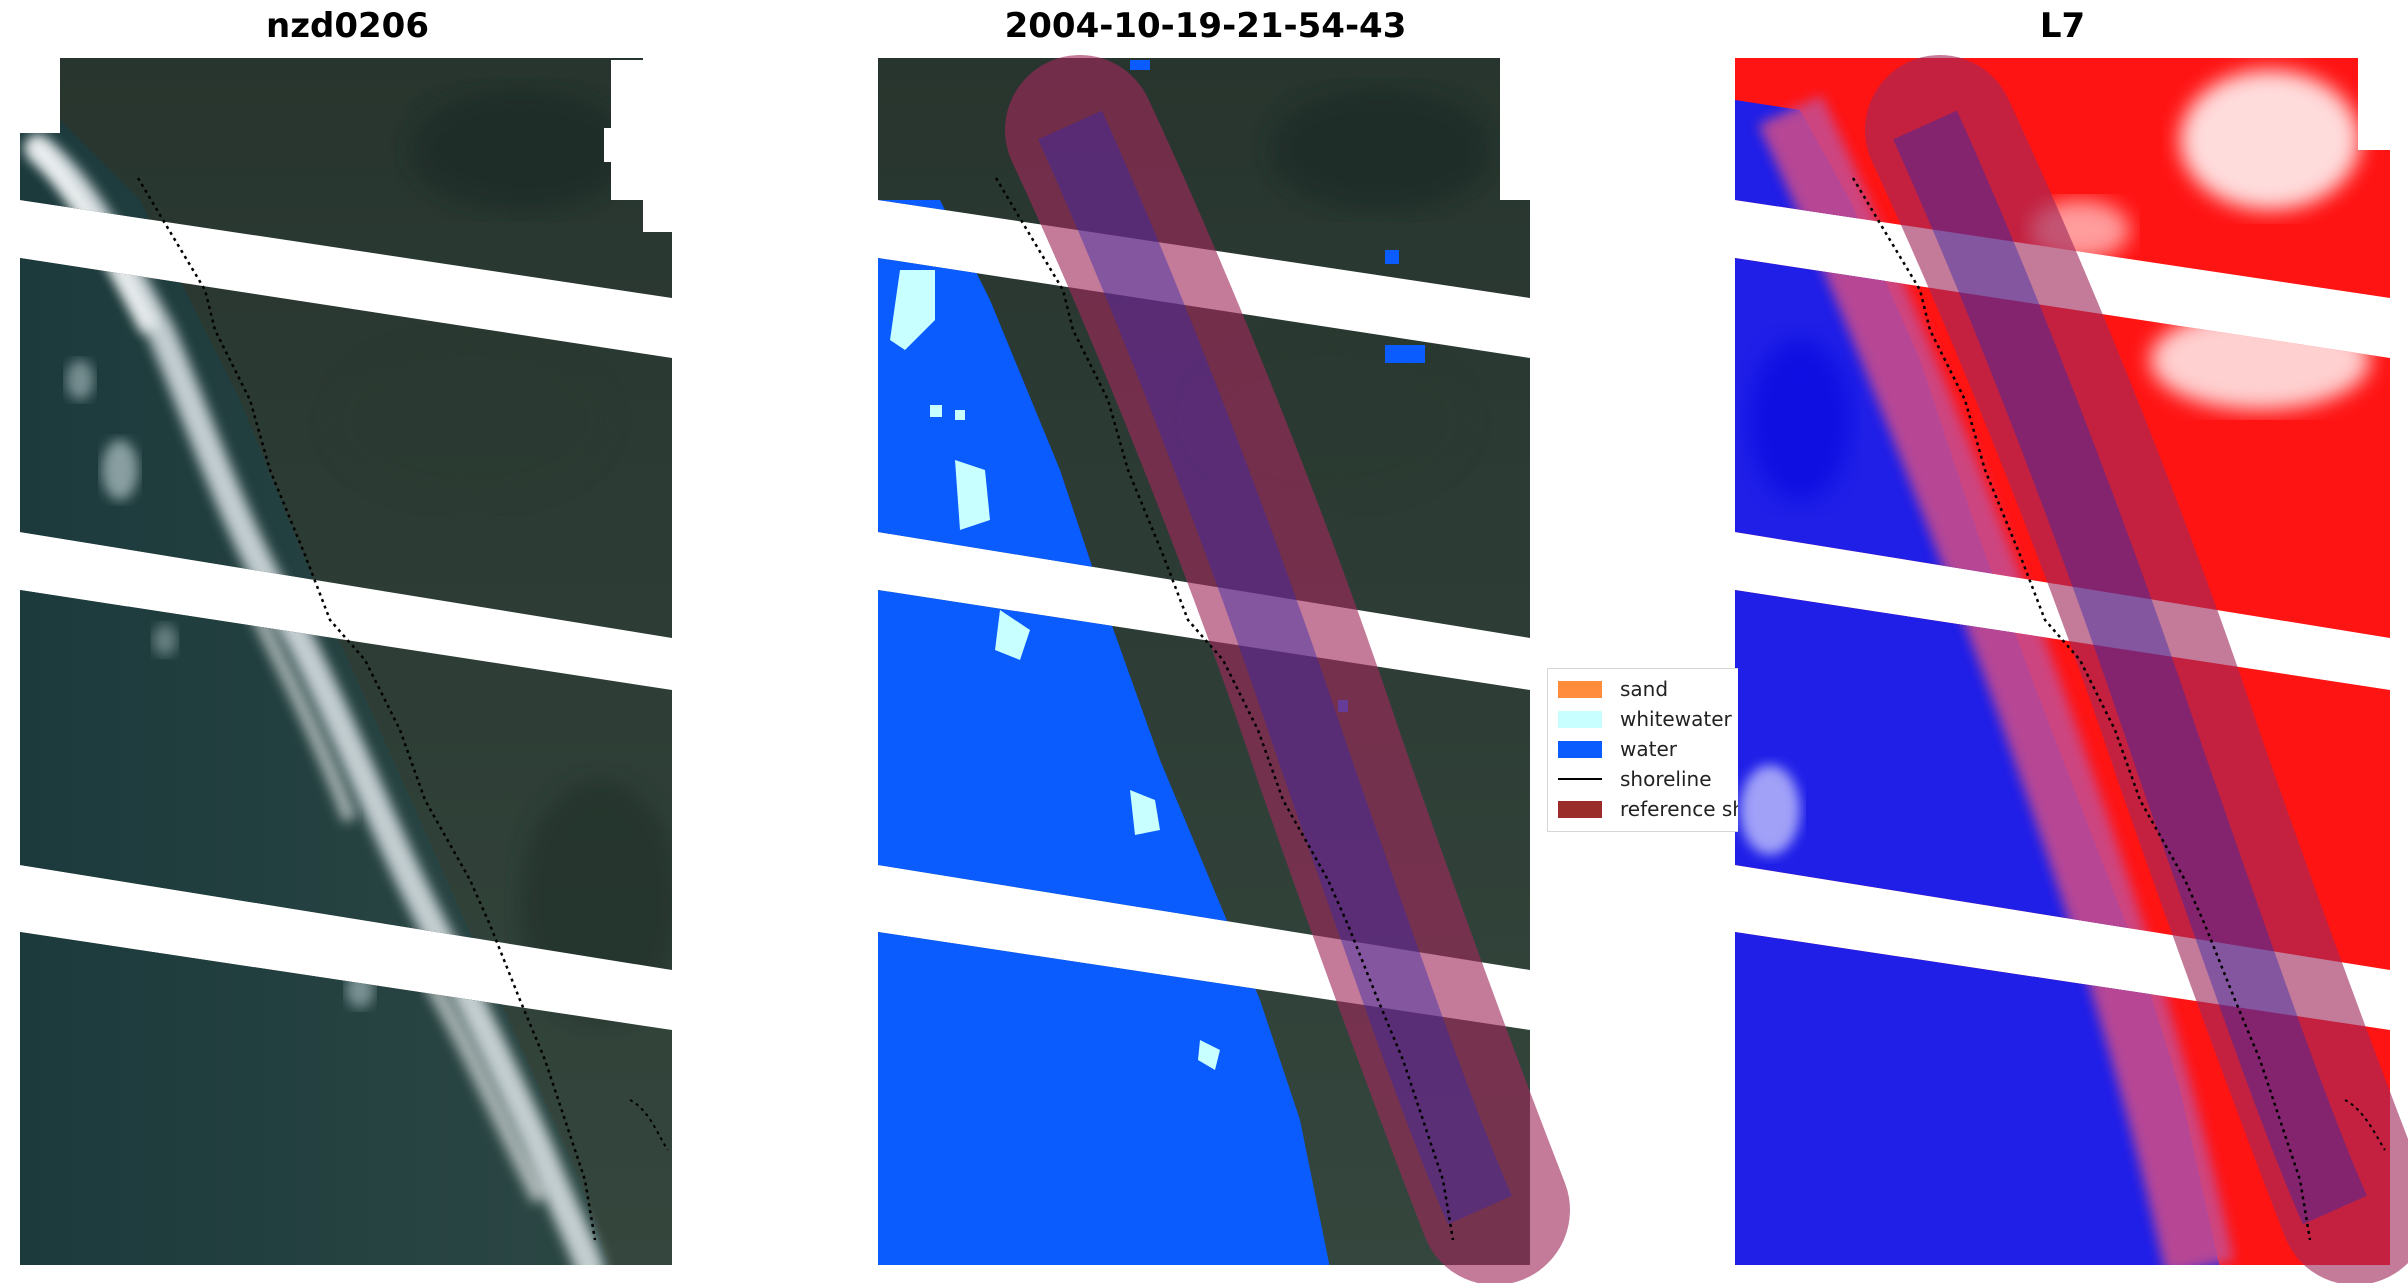  What do you see at coordinates (1580, 749) in the screenshot?
I see `legend-swatch-water` at bounding box center [1580, 749].